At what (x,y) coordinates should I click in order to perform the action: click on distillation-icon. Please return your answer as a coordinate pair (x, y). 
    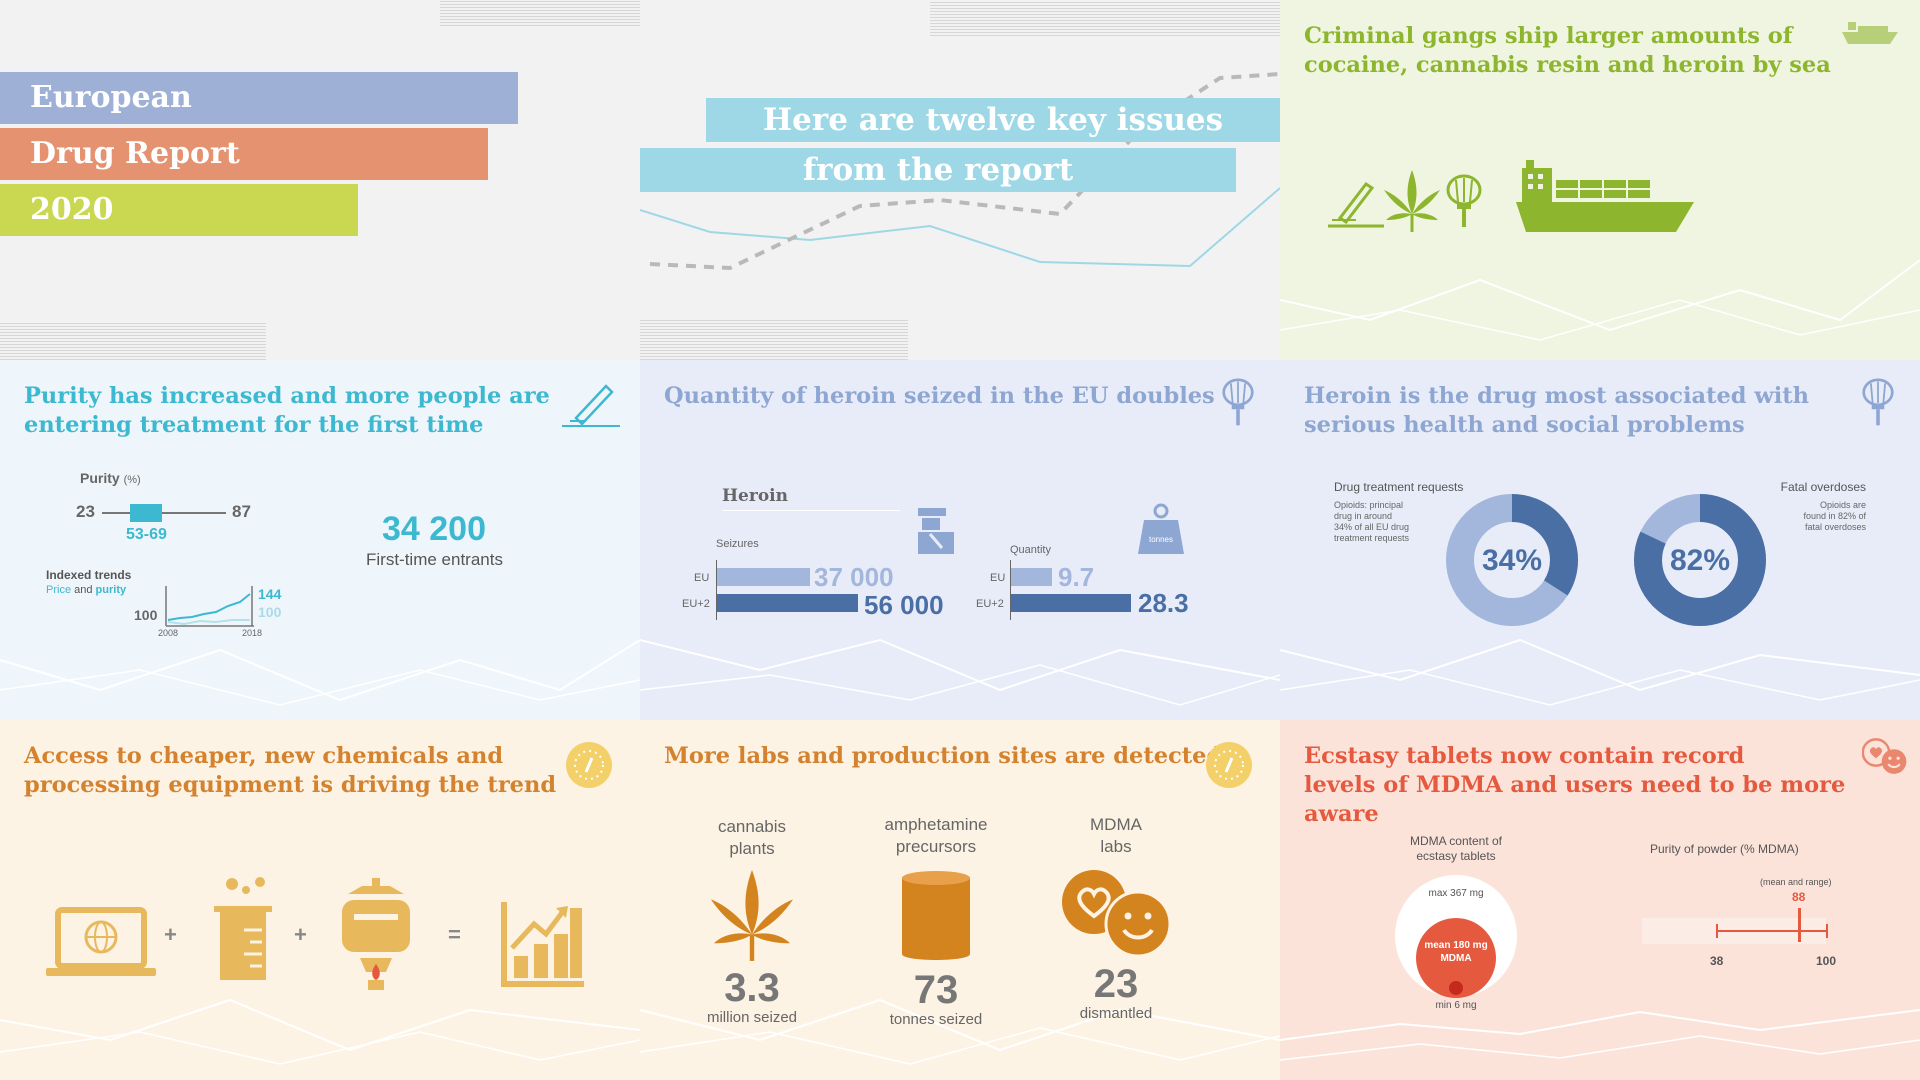
    Looking at the image, I should click on (376, 934).